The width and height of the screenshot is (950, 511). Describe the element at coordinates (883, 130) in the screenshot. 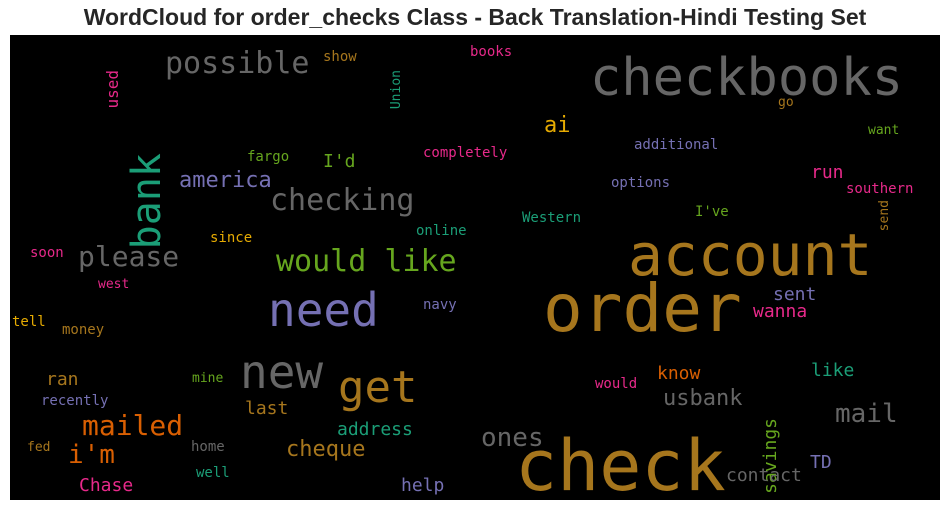

I see `word-want: want` at that location.